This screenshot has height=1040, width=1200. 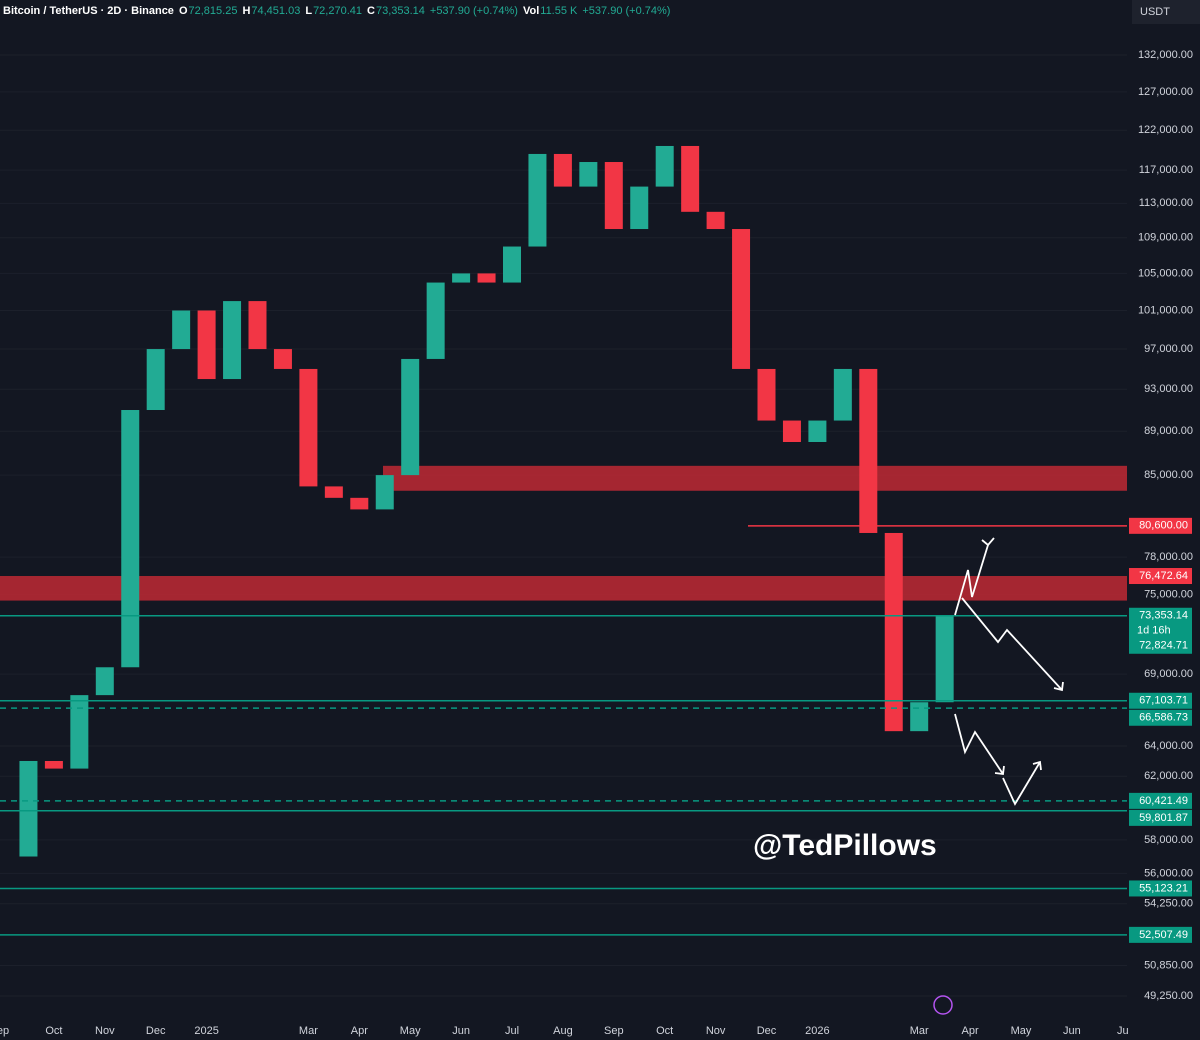 I want to click on price-tag-label: 59,801.87, so click(x=1163, y=818).